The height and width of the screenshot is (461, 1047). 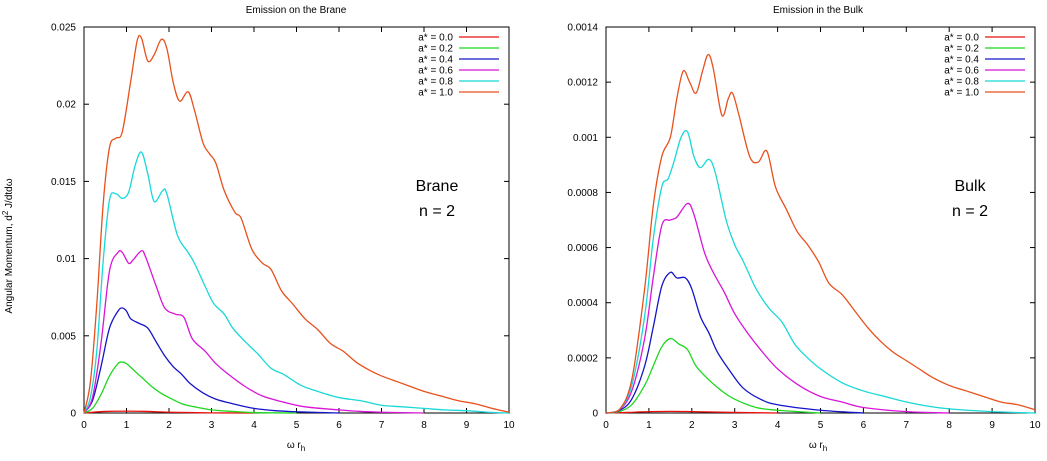 I want to click on annotation-model: Brane, so click(x=437, y=186).